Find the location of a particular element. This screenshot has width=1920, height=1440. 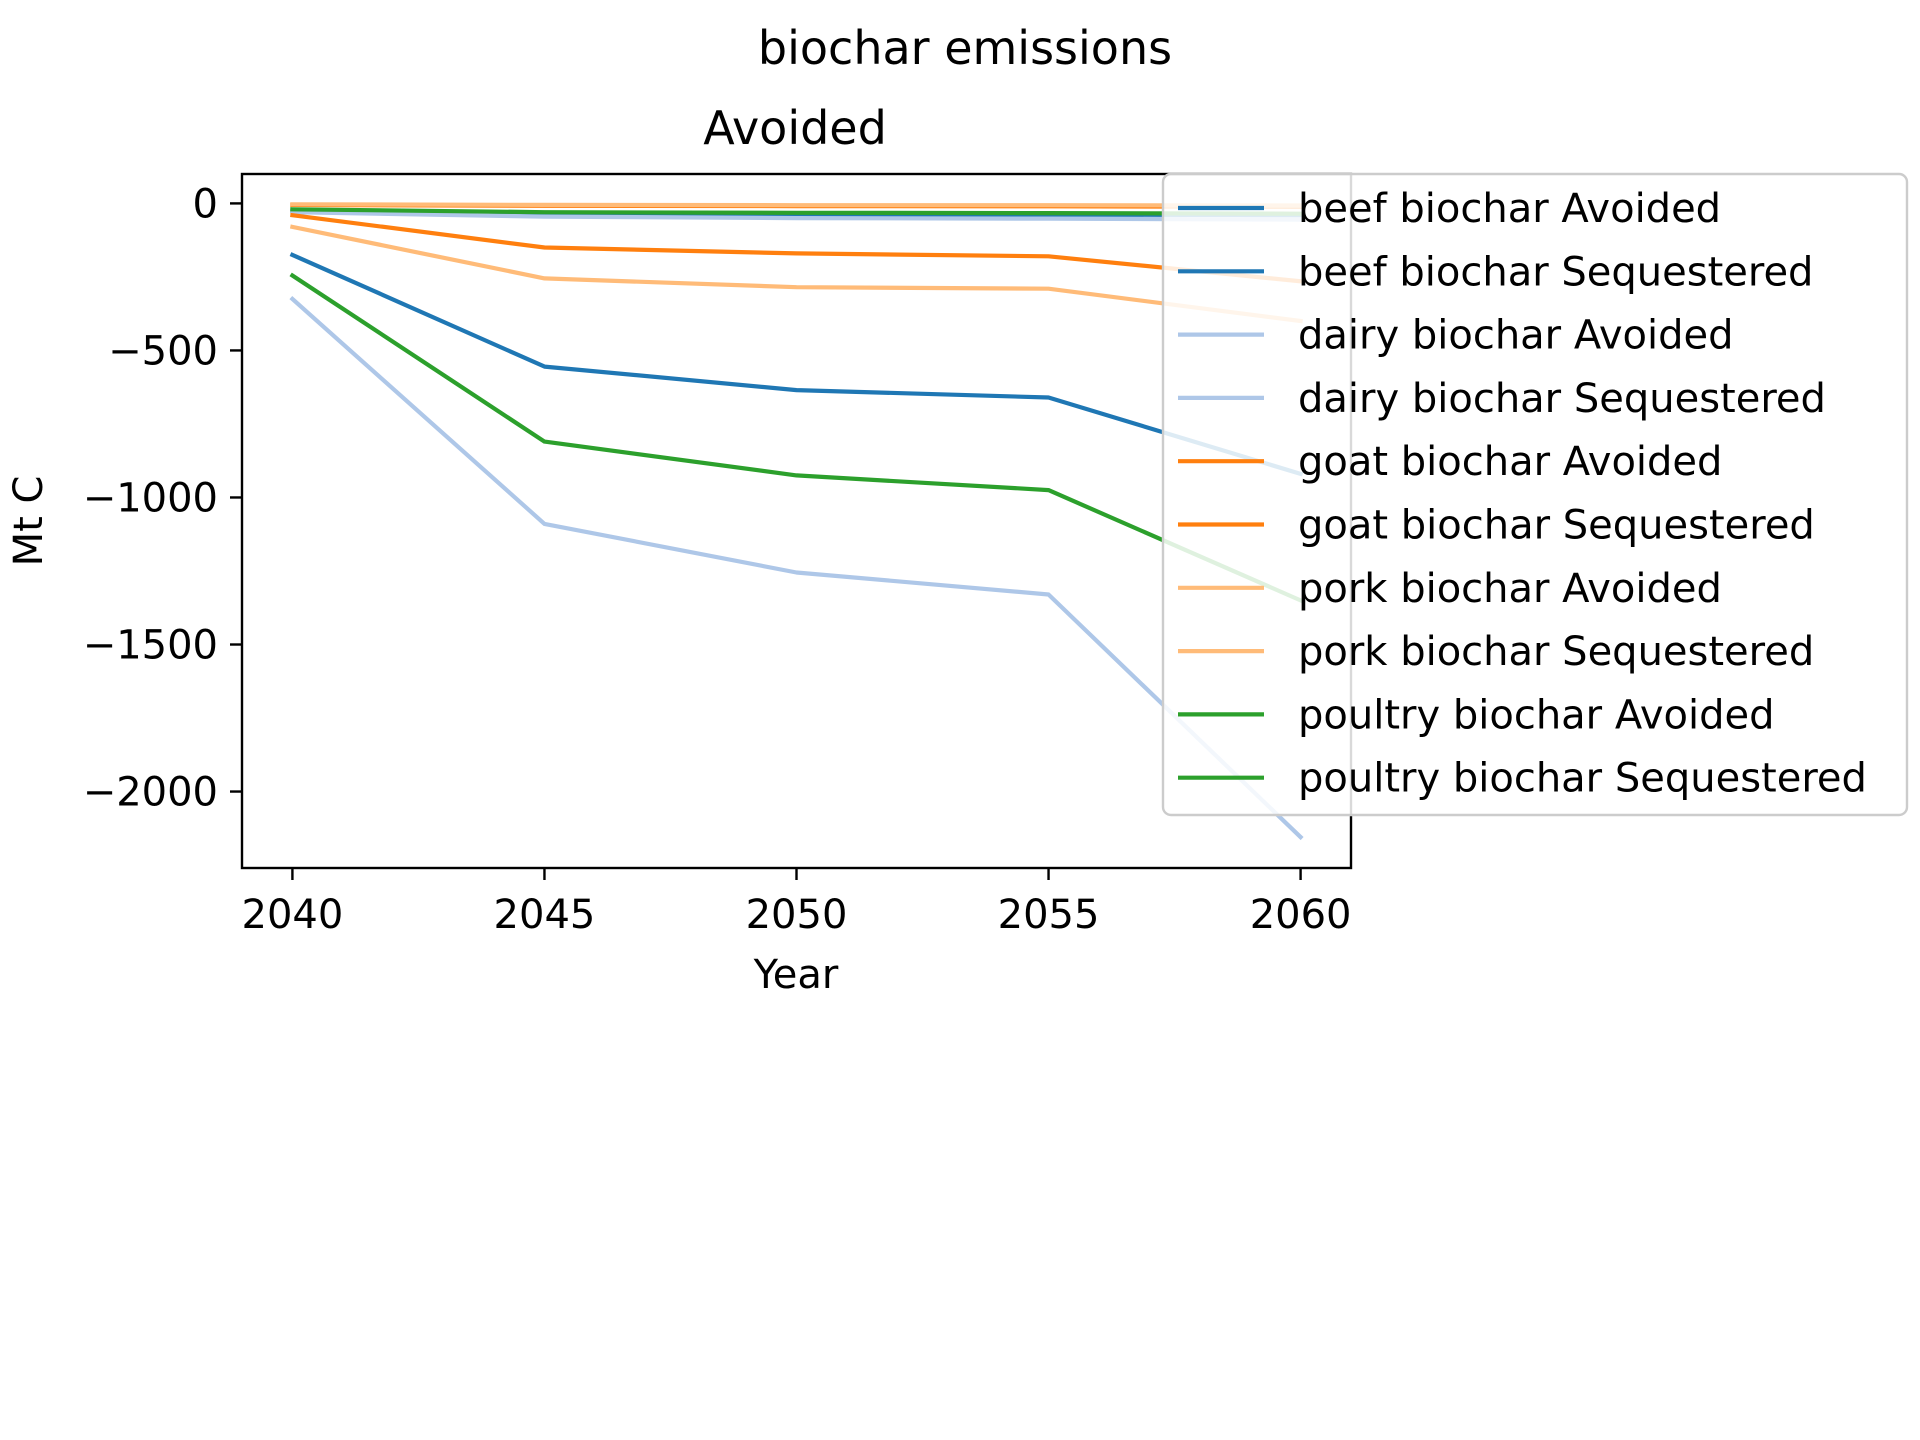

y-axis-label: Mt C is located at coordinates (29, 521).